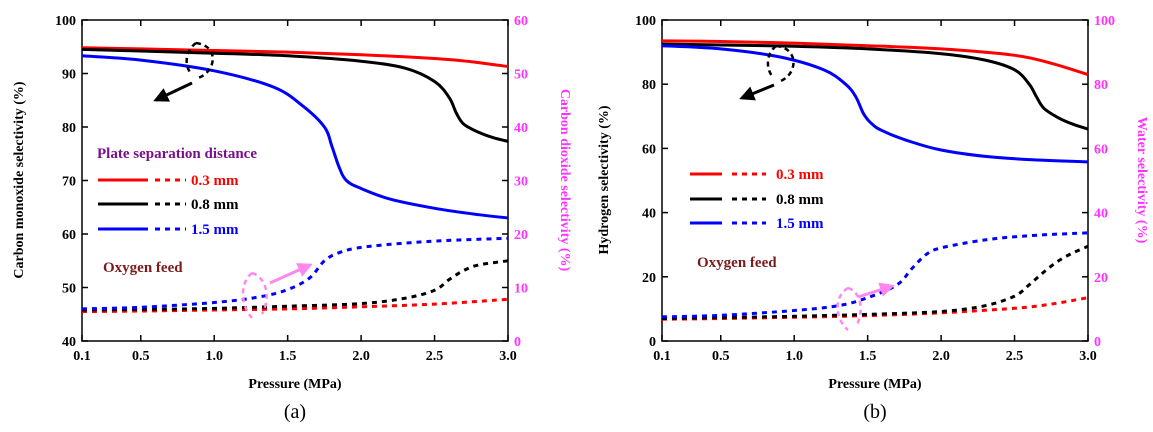 Image resolution: width=1153 pixels, height=432 pixels. I want to click on panel-label: (b), so click(874, 412).